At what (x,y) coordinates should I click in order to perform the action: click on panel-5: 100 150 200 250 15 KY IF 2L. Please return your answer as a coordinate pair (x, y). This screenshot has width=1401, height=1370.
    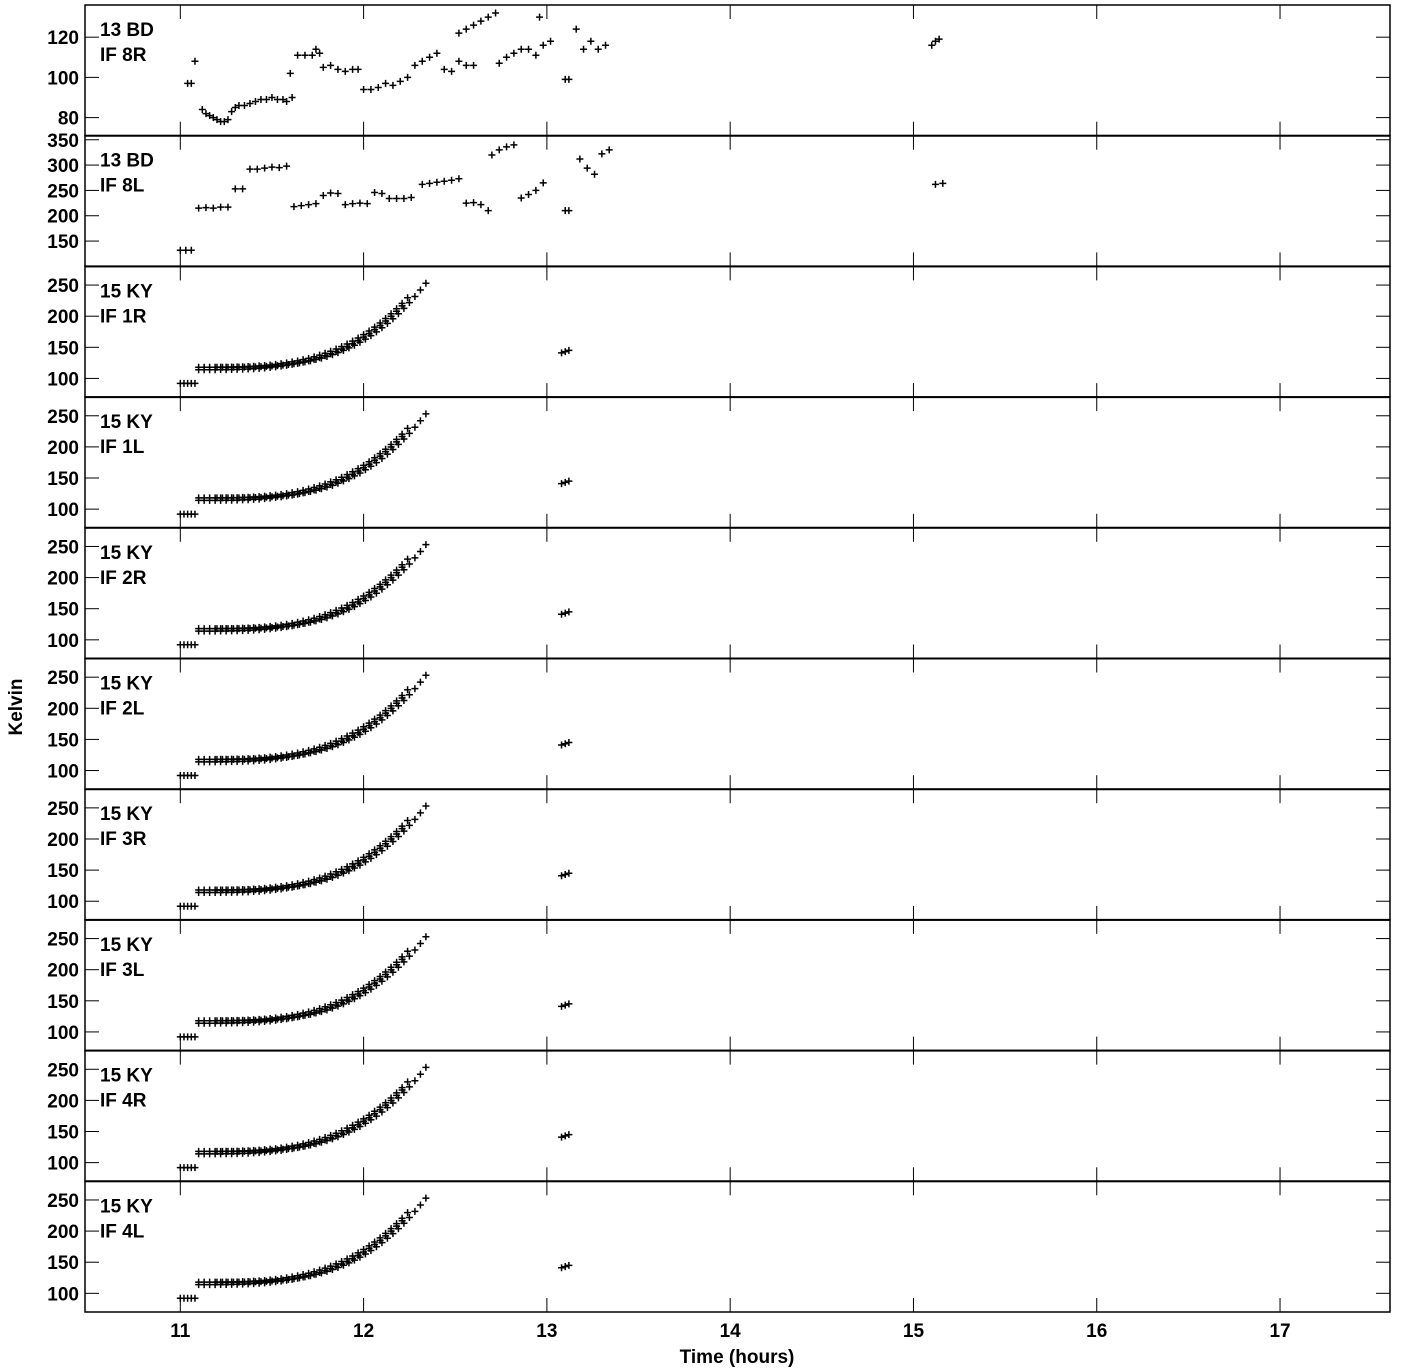
    Looking at the image, I should click on (719, 723).